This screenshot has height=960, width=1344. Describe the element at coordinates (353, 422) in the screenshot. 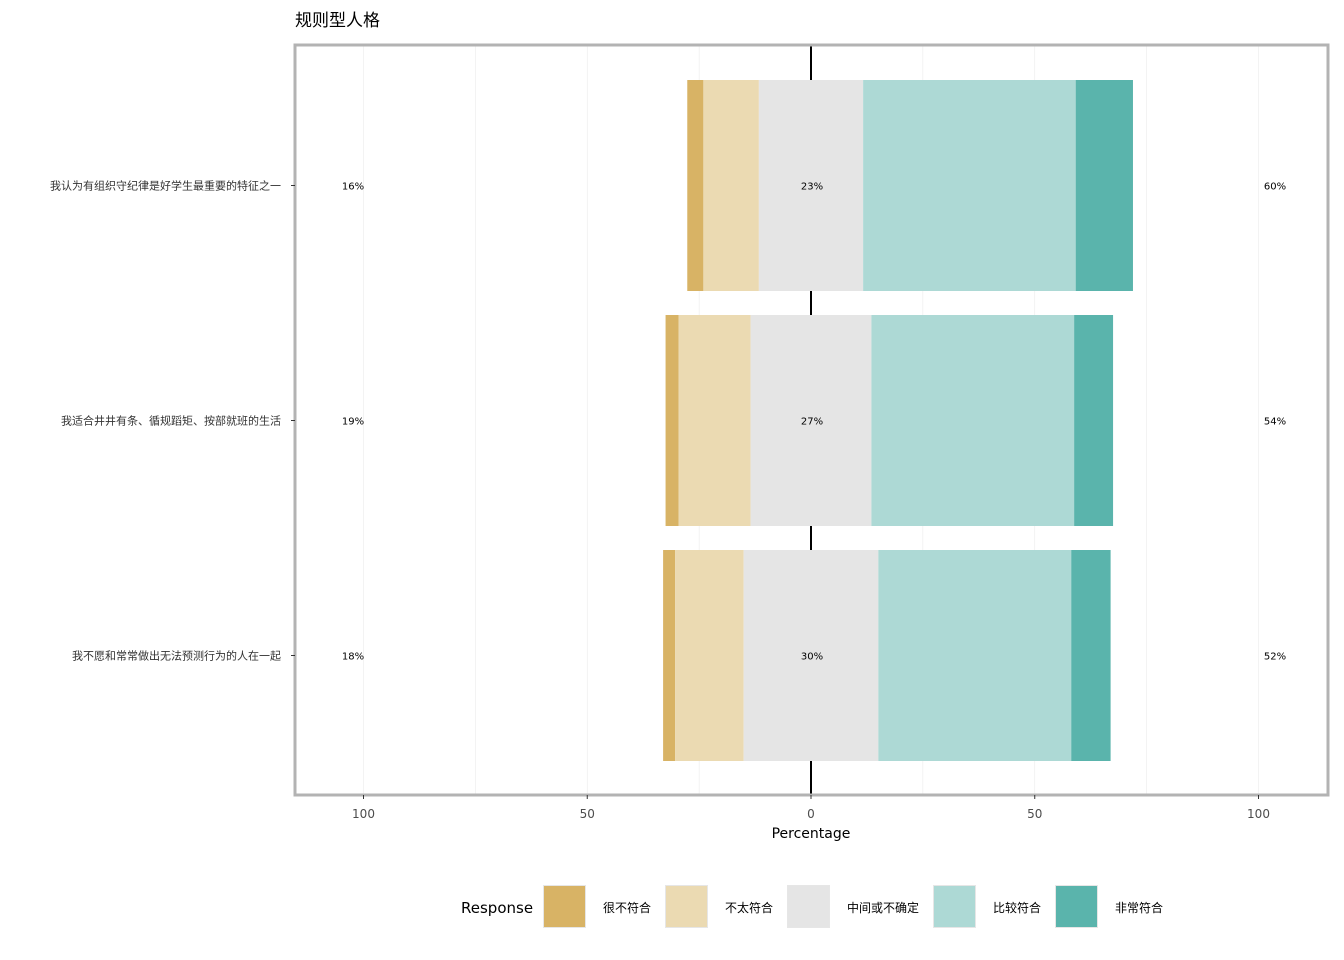

I see `low-percent-label: 19%` at that location.